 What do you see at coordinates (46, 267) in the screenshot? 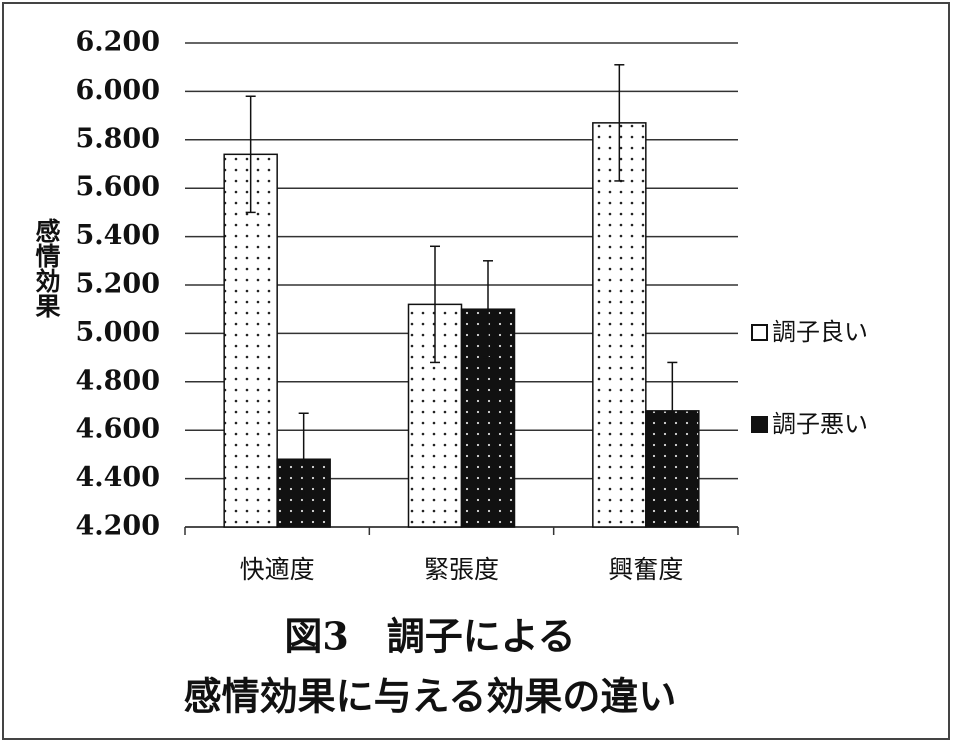
I see `y-axis-label: 感情効果` at bounding box center [46, 267].